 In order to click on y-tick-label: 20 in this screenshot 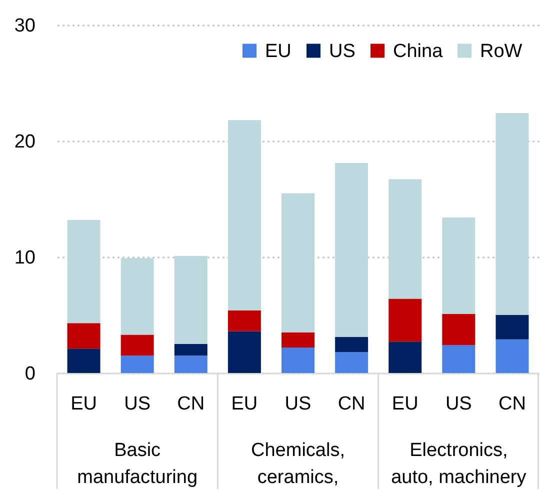, I will do `click(25, 142)`.